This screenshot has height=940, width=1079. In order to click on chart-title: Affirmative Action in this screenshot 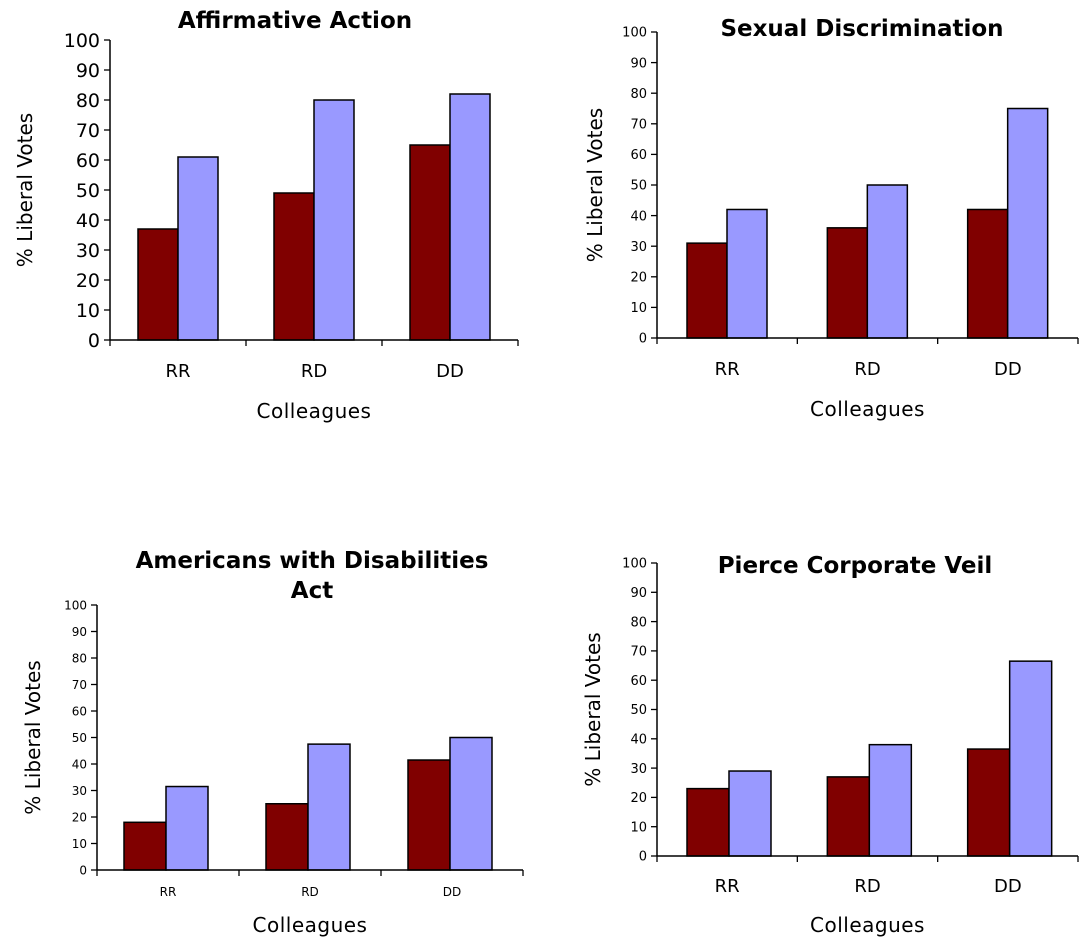, I will do `click(295, 21)`.